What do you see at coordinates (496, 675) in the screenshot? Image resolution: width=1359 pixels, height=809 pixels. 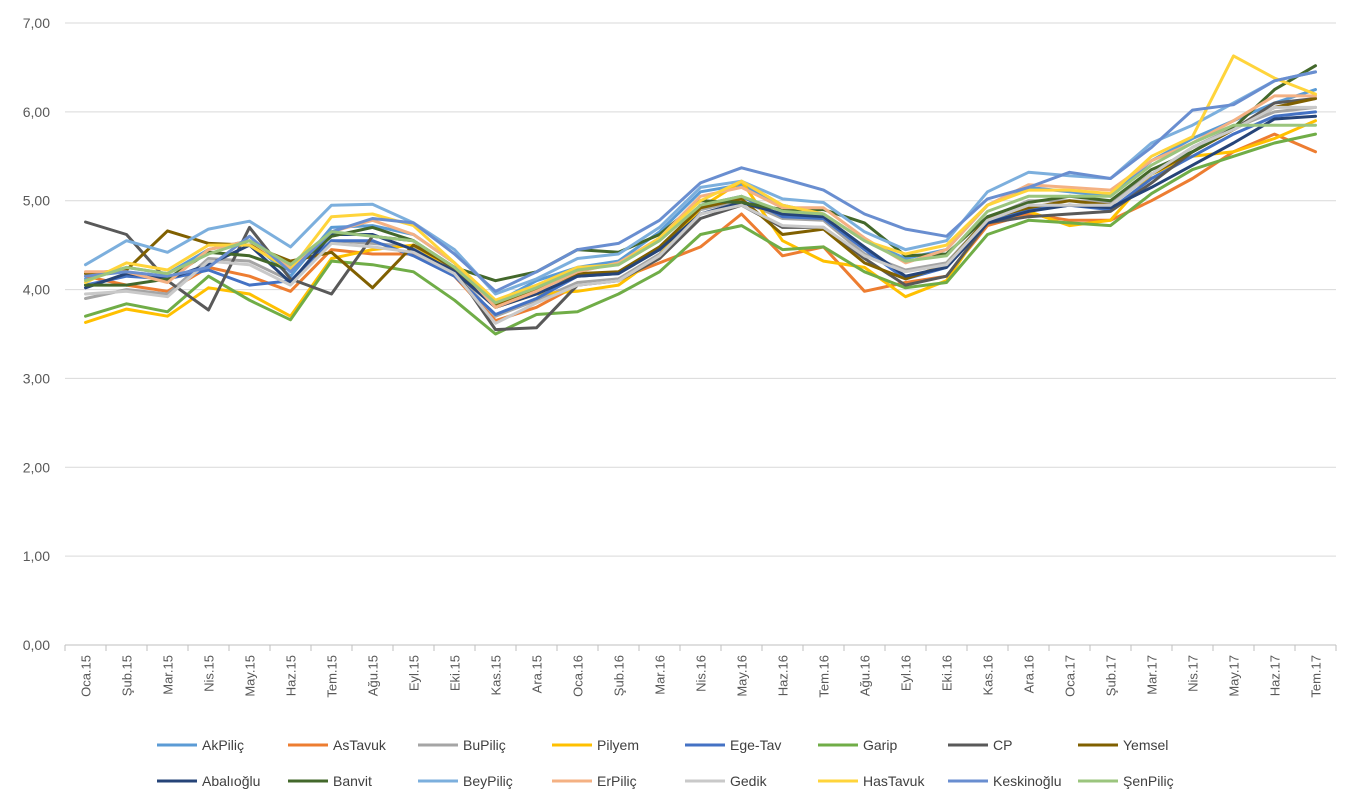 I see `x-tick-label: Kas.15` at bounding box center [496, 675].